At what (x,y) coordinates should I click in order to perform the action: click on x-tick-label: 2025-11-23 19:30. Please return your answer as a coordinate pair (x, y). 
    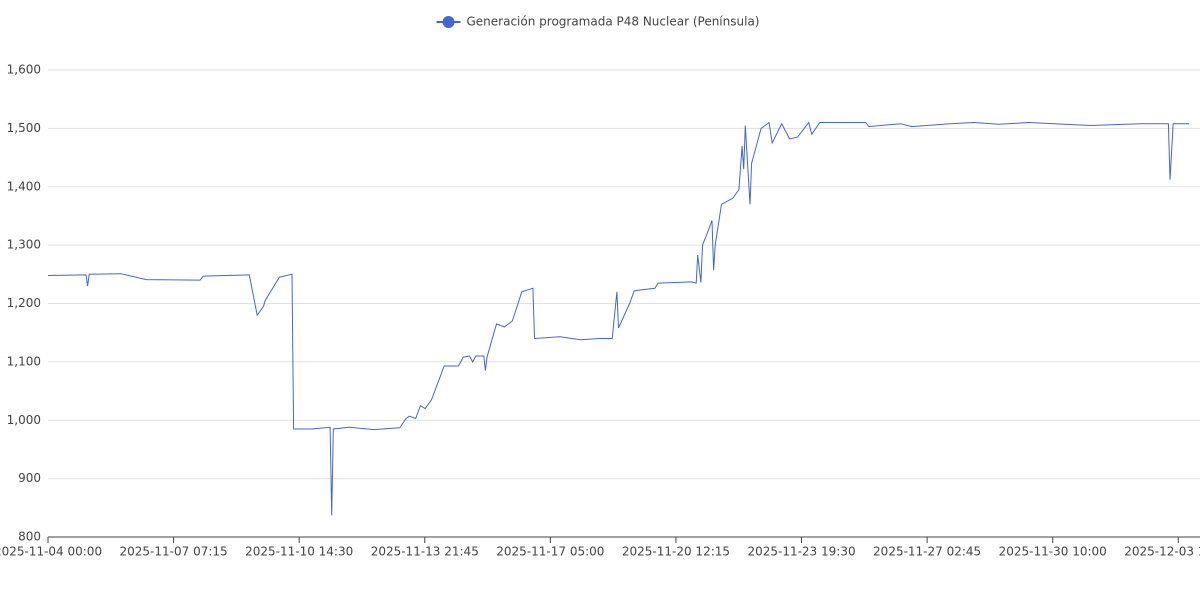
    Looking at the image, I should click on (801, 552).